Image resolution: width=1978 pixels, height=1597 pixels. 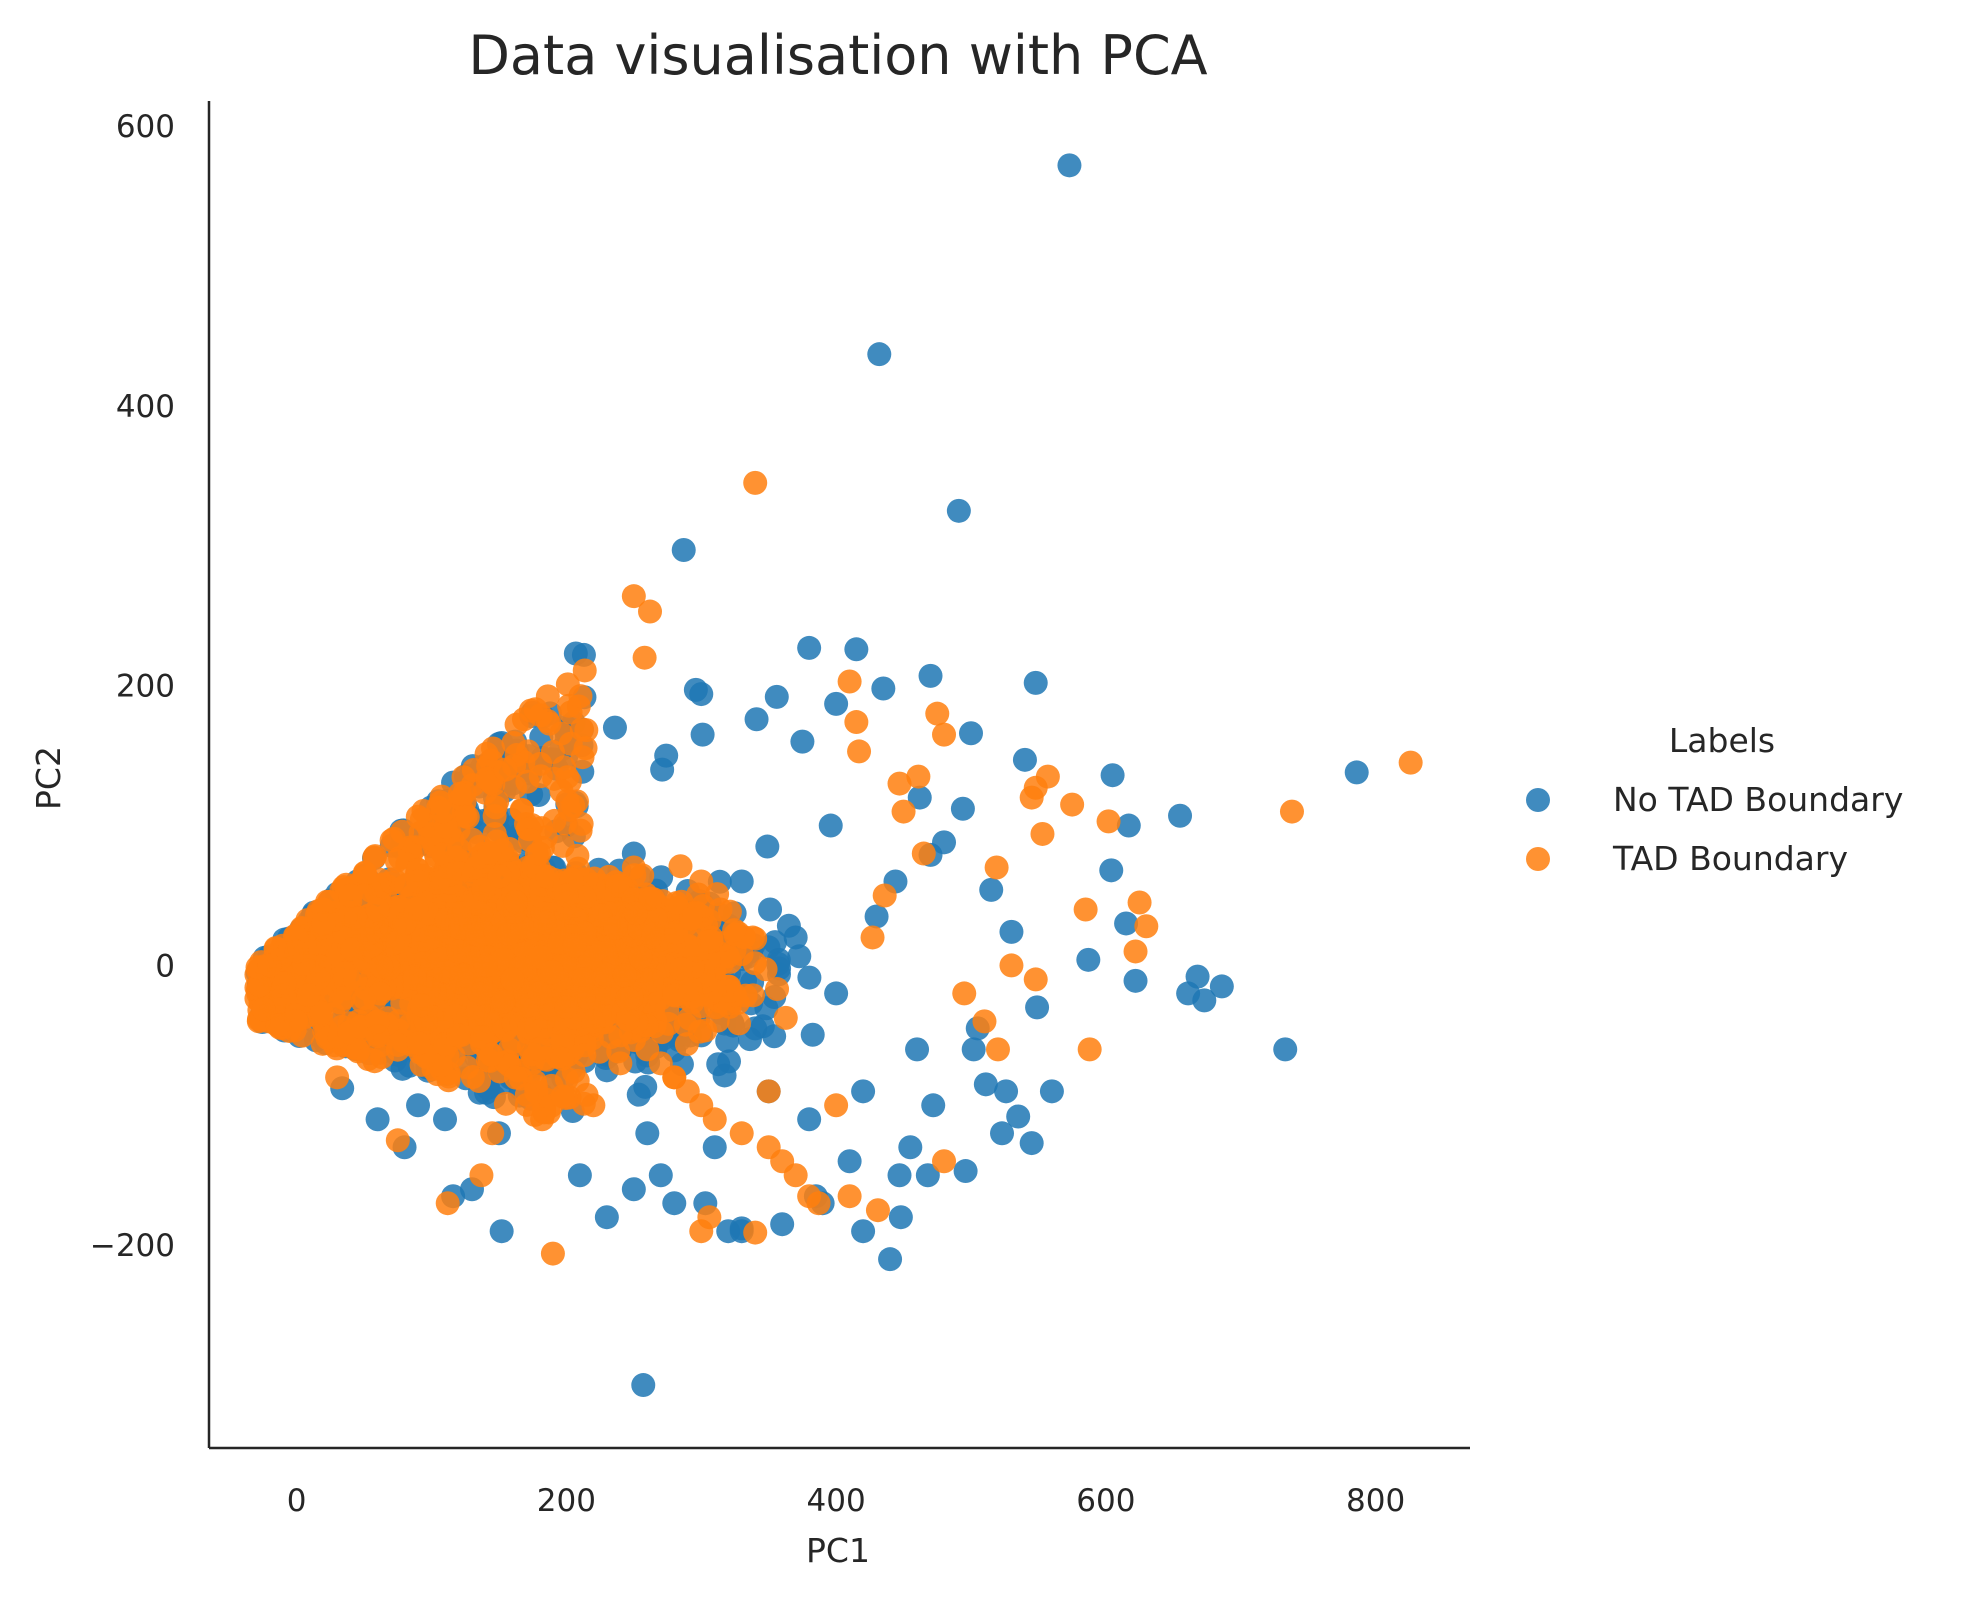 I want to click on y-axis-label: PC2, so click(x=48, y=778).